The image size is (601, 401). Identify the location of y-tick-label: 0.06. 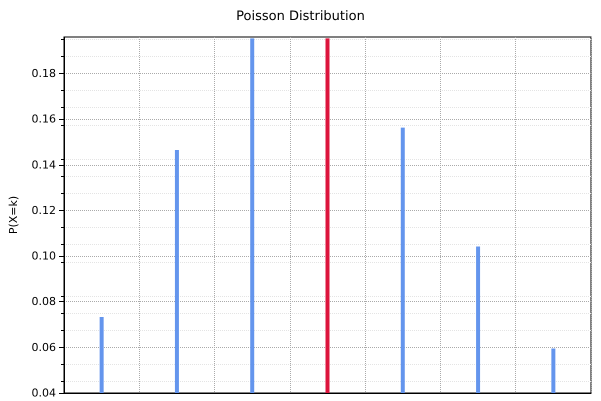
(44, 347).